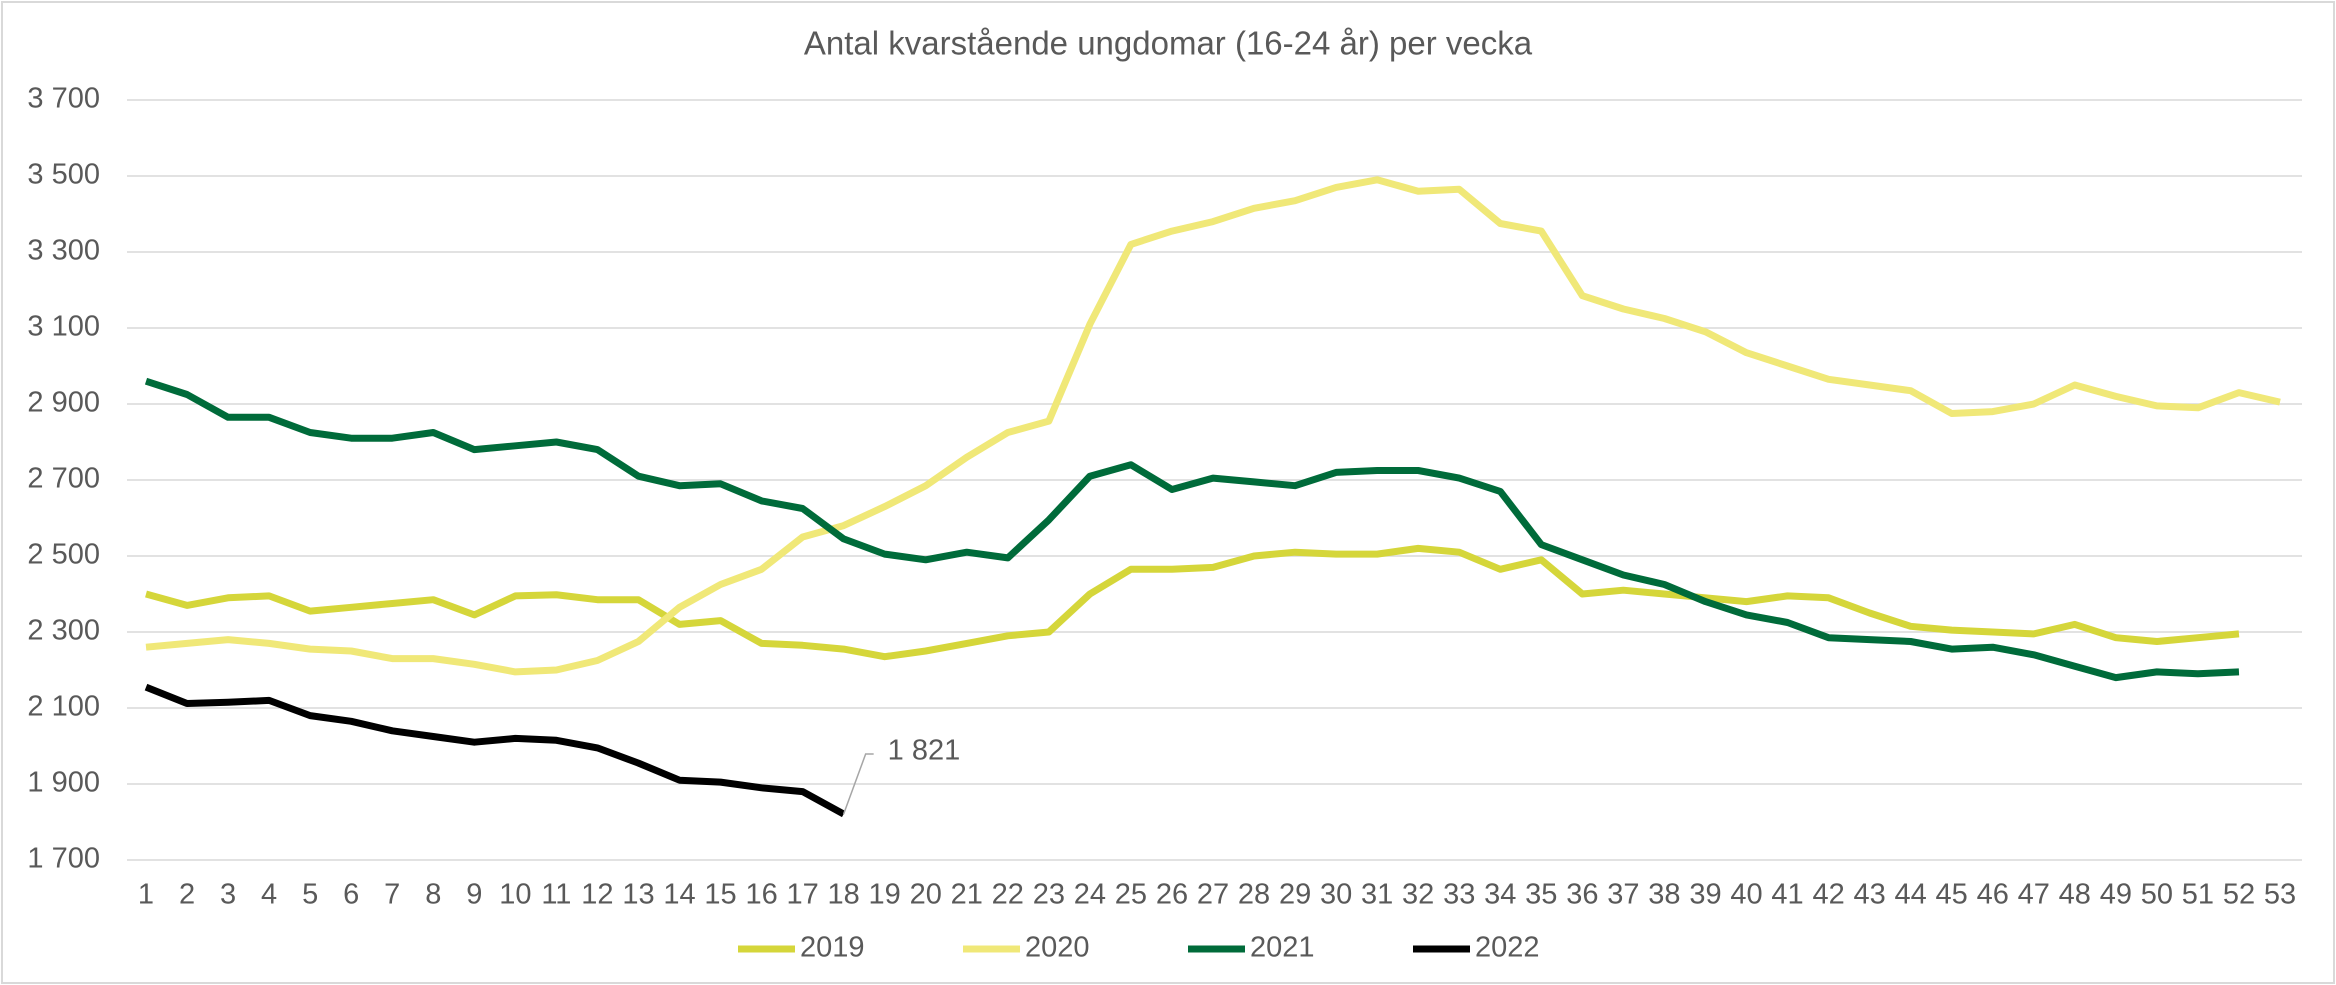  Describe the element at coordinates (1500, 895) in the screenshot. I see `x-tick-label: 34` at that location.